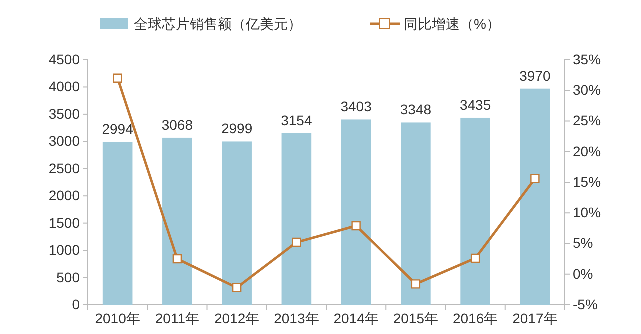  I want to click on data-label: 3154, so click(296, 120).